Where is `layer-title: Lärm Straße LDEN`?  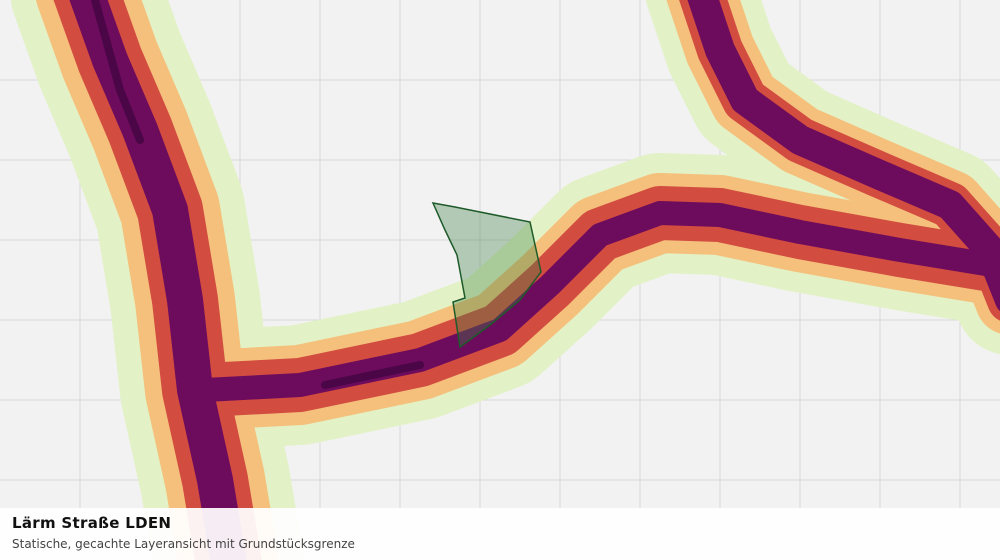
layer-title: Lärm Straße LDEN is located at coordinates (92, 523).